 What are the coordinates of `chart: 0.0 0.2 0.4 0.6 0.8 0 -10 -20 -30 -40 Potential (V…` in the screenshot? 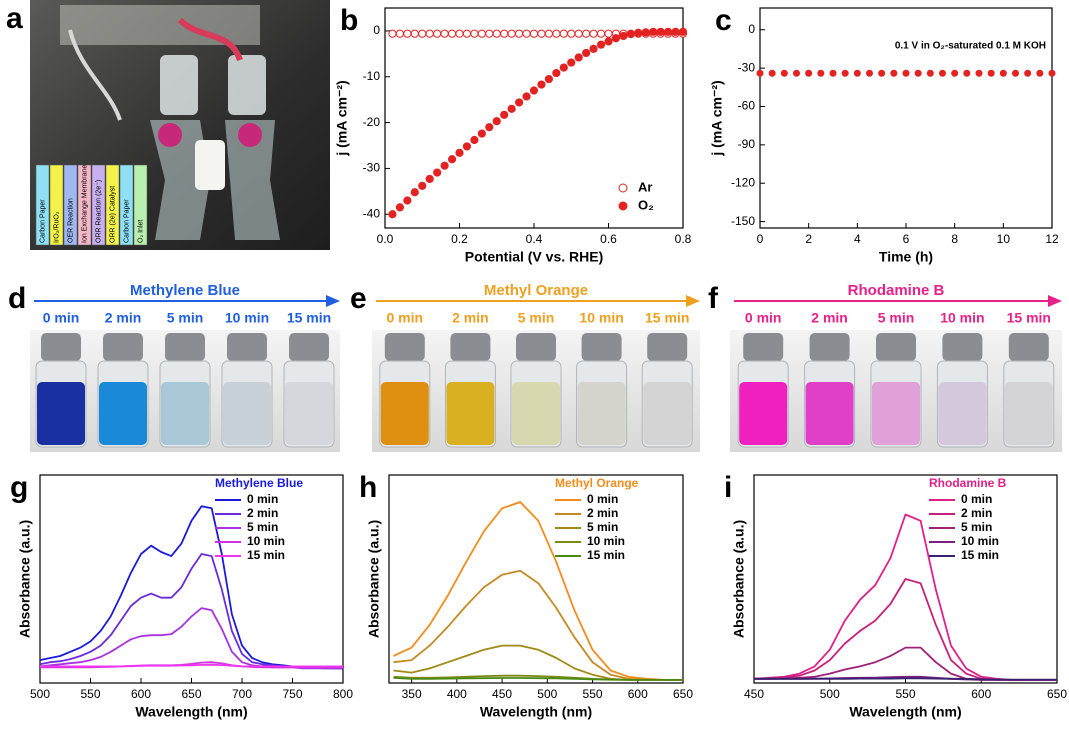 It's located at (513, 134).